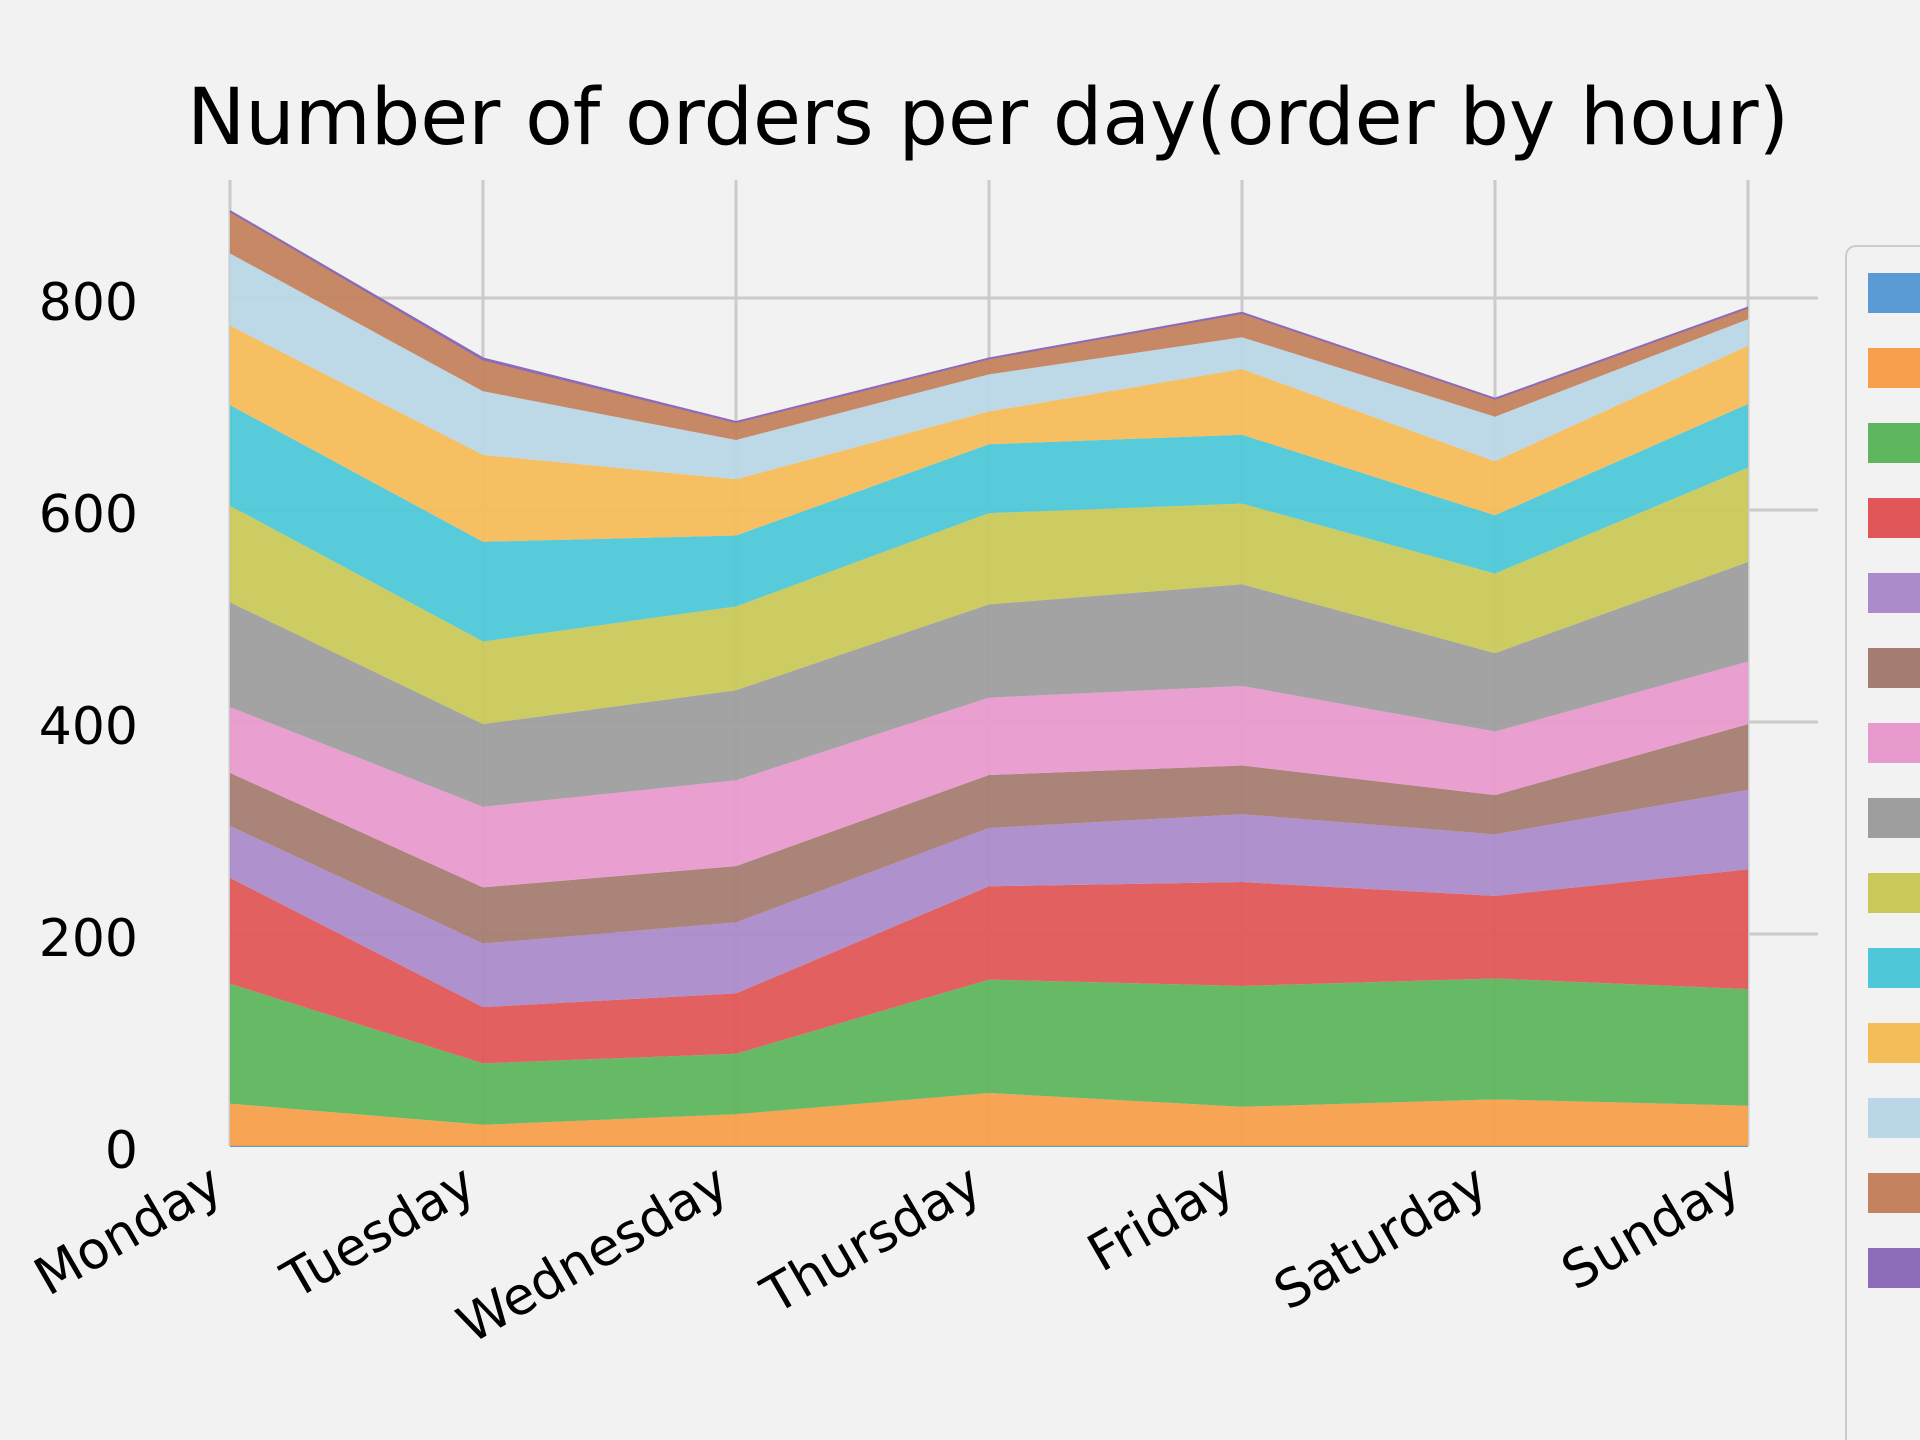 Image resolution: width=1920 pixels, height=1440 pixels. I want to click on x-tick-label: Wednesday, so click(593, 1254).